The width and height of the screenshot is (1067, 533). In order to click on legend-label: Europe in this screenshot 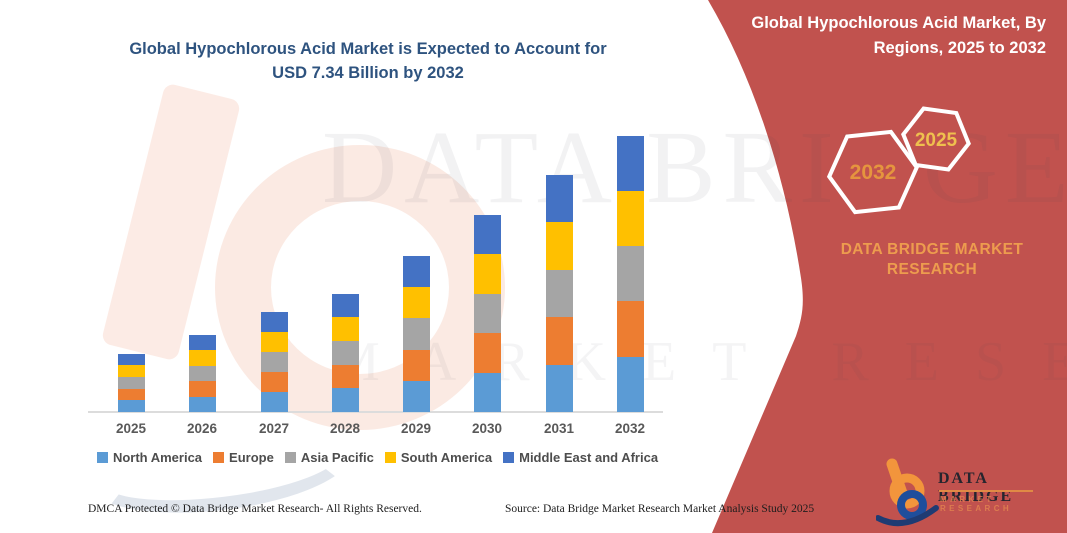, I will do `click(251, 457)`.